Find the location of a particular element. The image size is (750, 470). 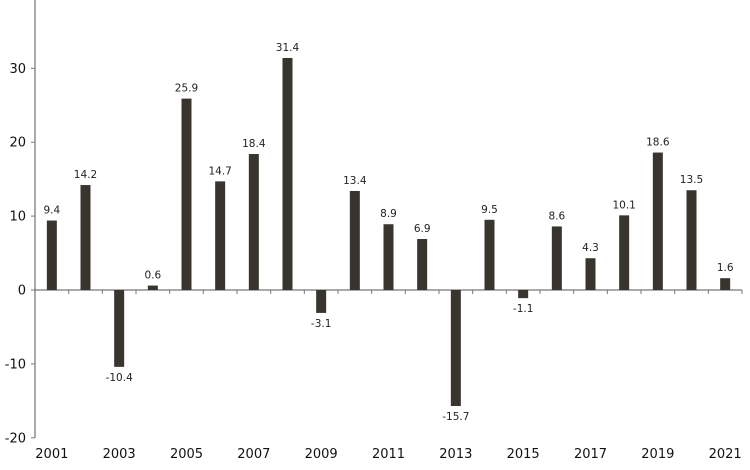

data-label-2013: -15.7 is located at coordinates (455, 417).